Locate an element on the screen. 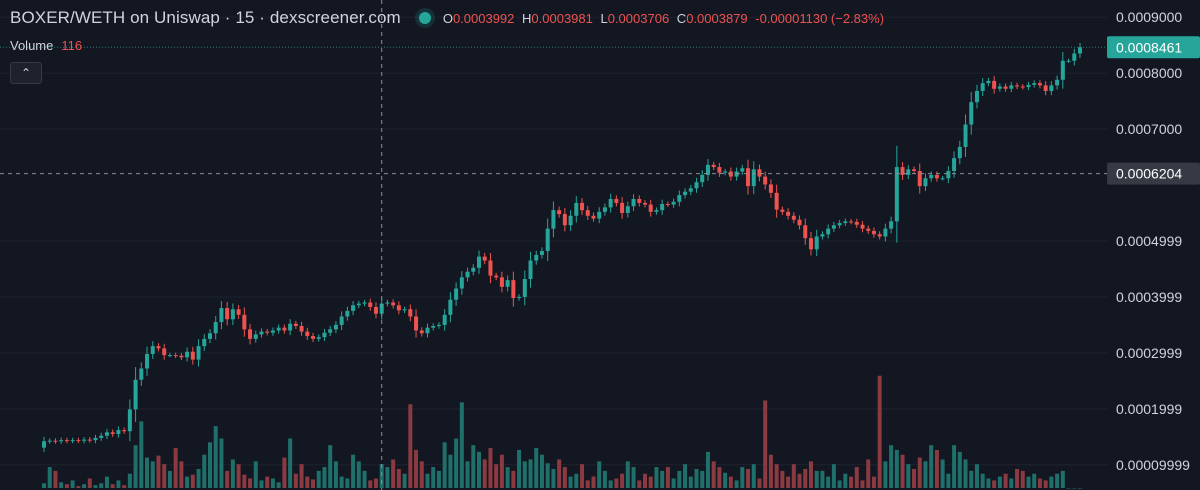 The width and height of the screenshot is (1200, 490). high-value: 0.0003981 is located at coordinates (562, 18).